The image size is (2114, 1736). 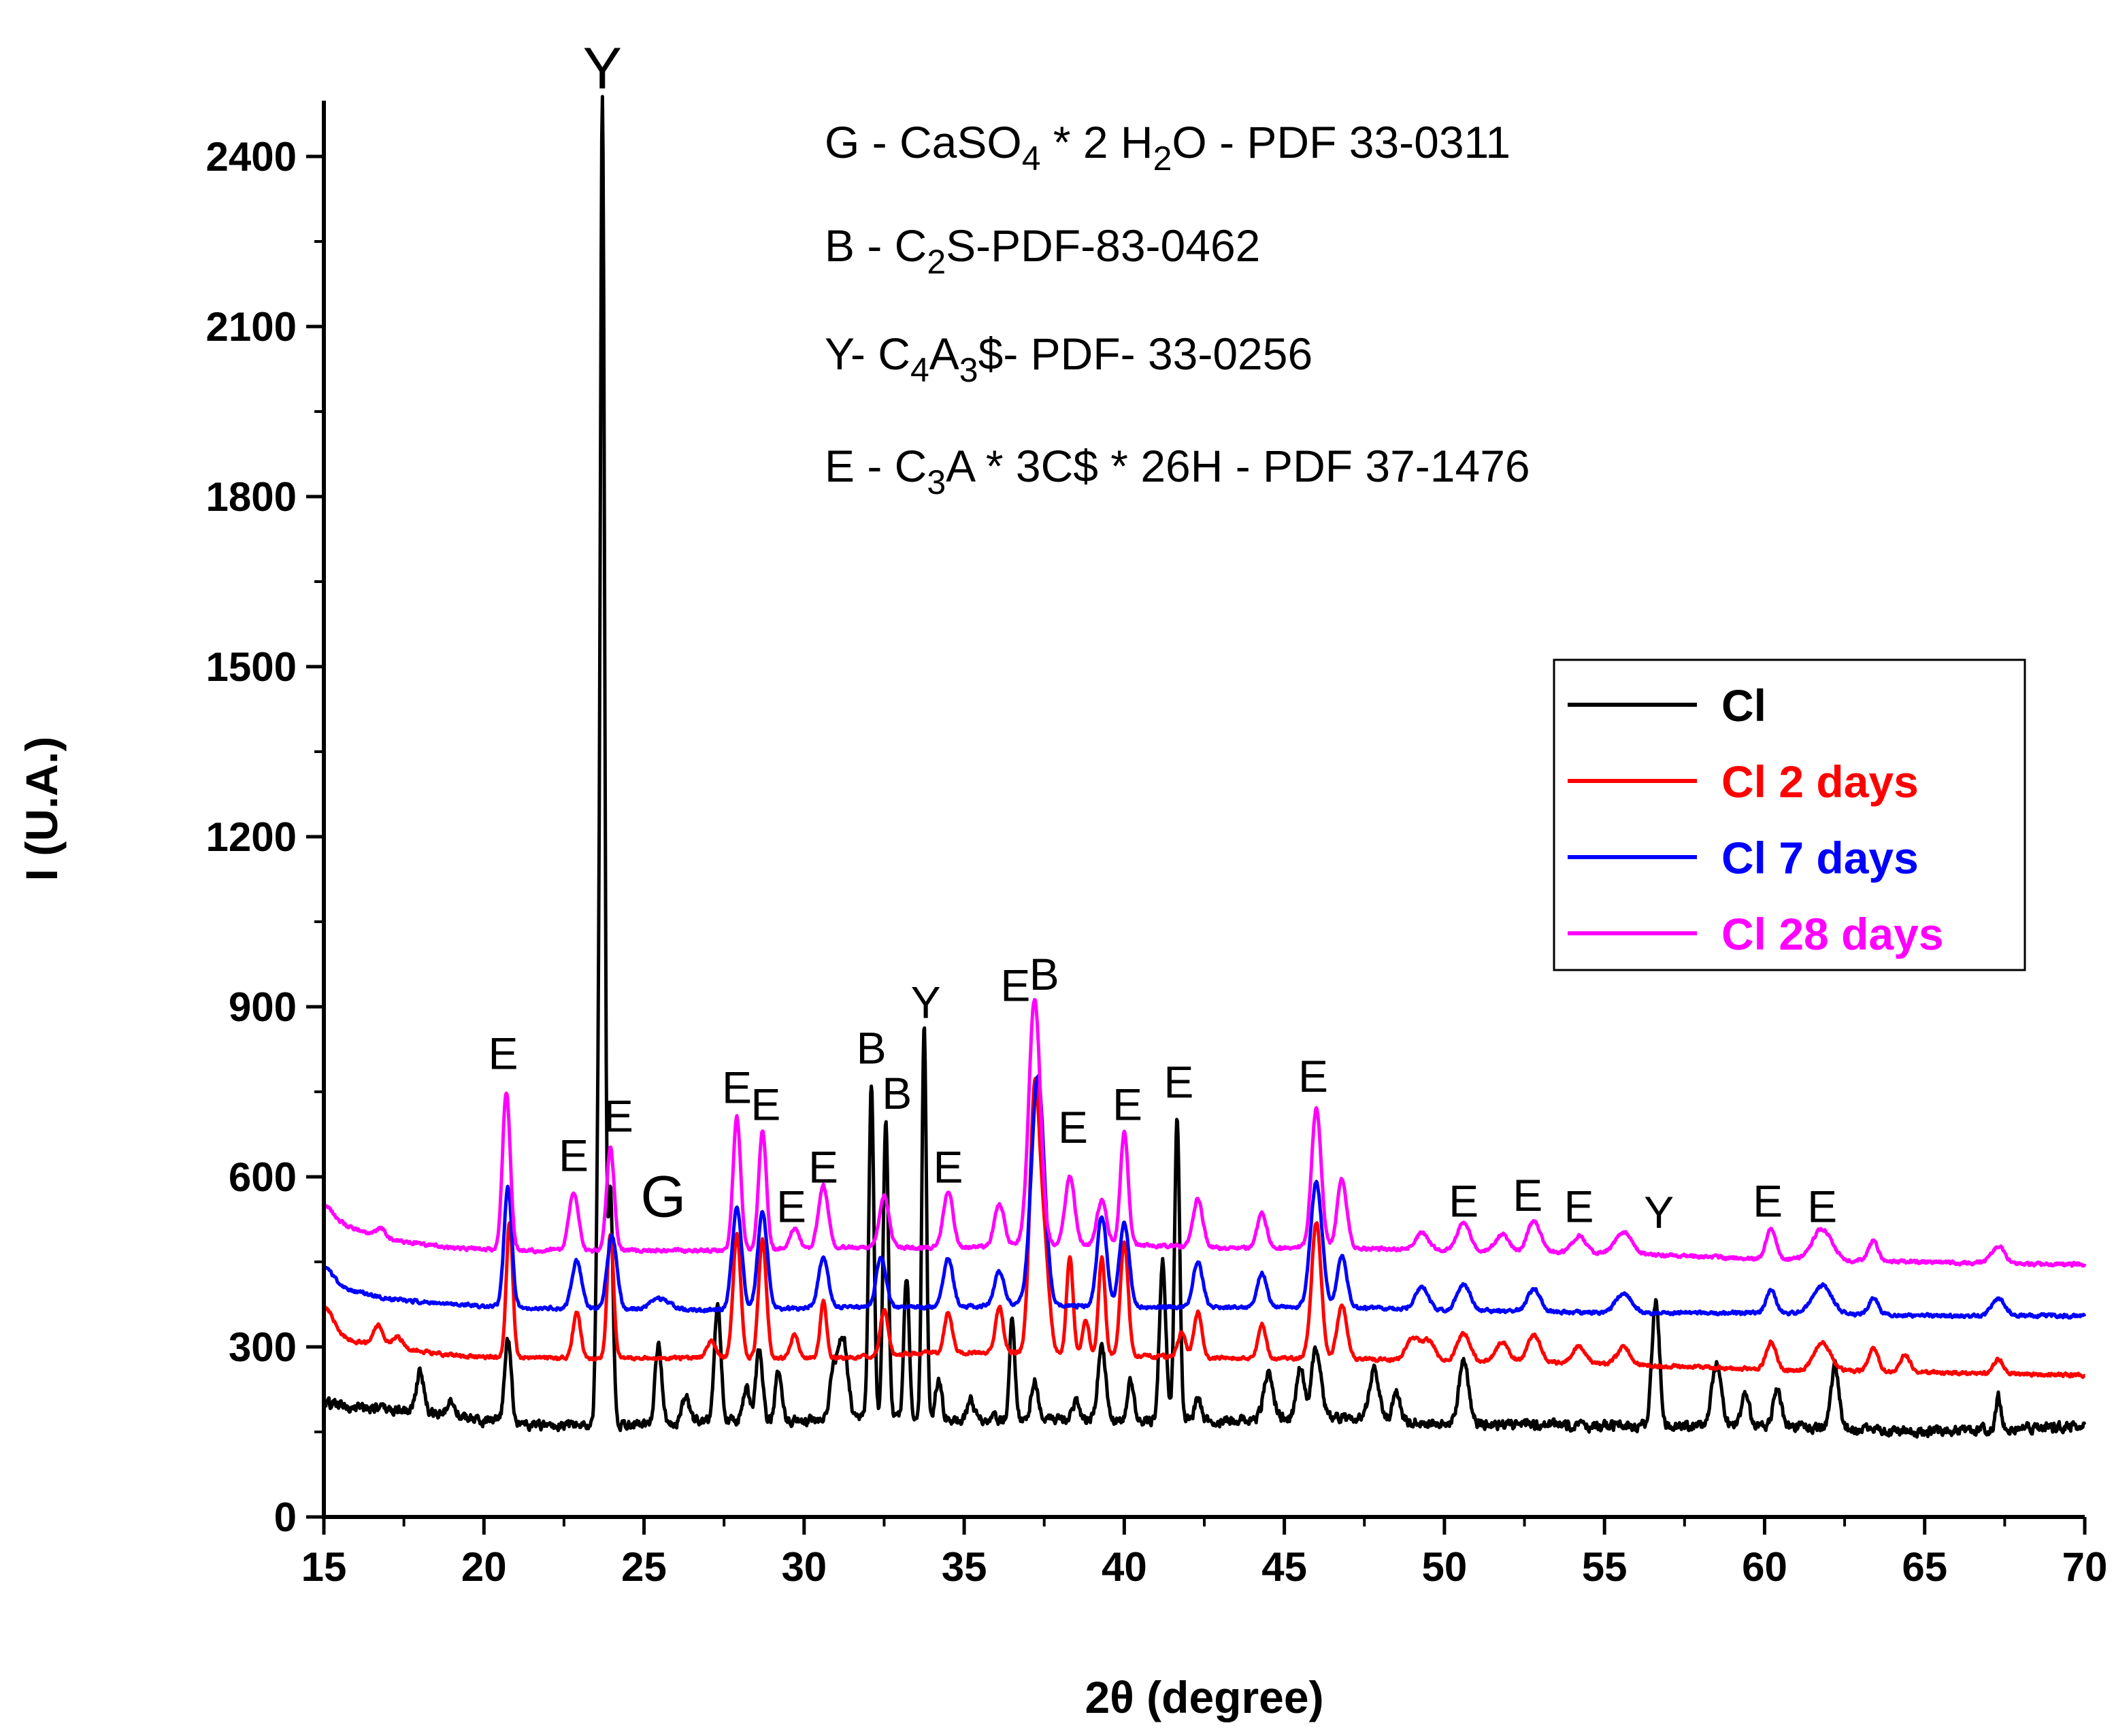 I want to click on x-tick-label: 65, so click(x=1924, y=1567).